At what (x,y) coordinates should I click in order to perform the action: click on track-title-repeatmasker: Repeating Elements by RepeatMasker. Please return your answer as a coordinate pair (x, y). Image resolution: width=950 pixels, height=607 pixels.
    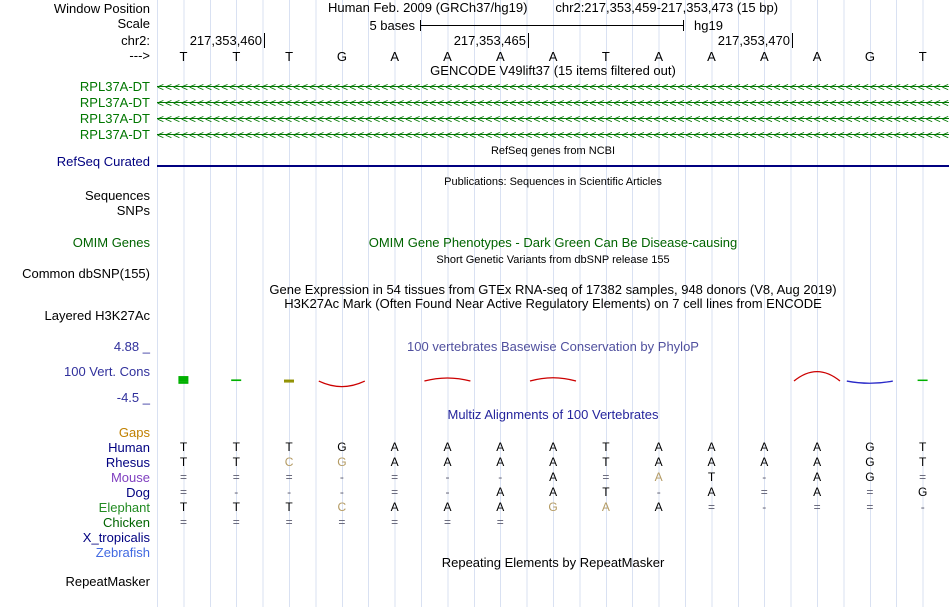
    Looking at the image, I should click on (553, 562).